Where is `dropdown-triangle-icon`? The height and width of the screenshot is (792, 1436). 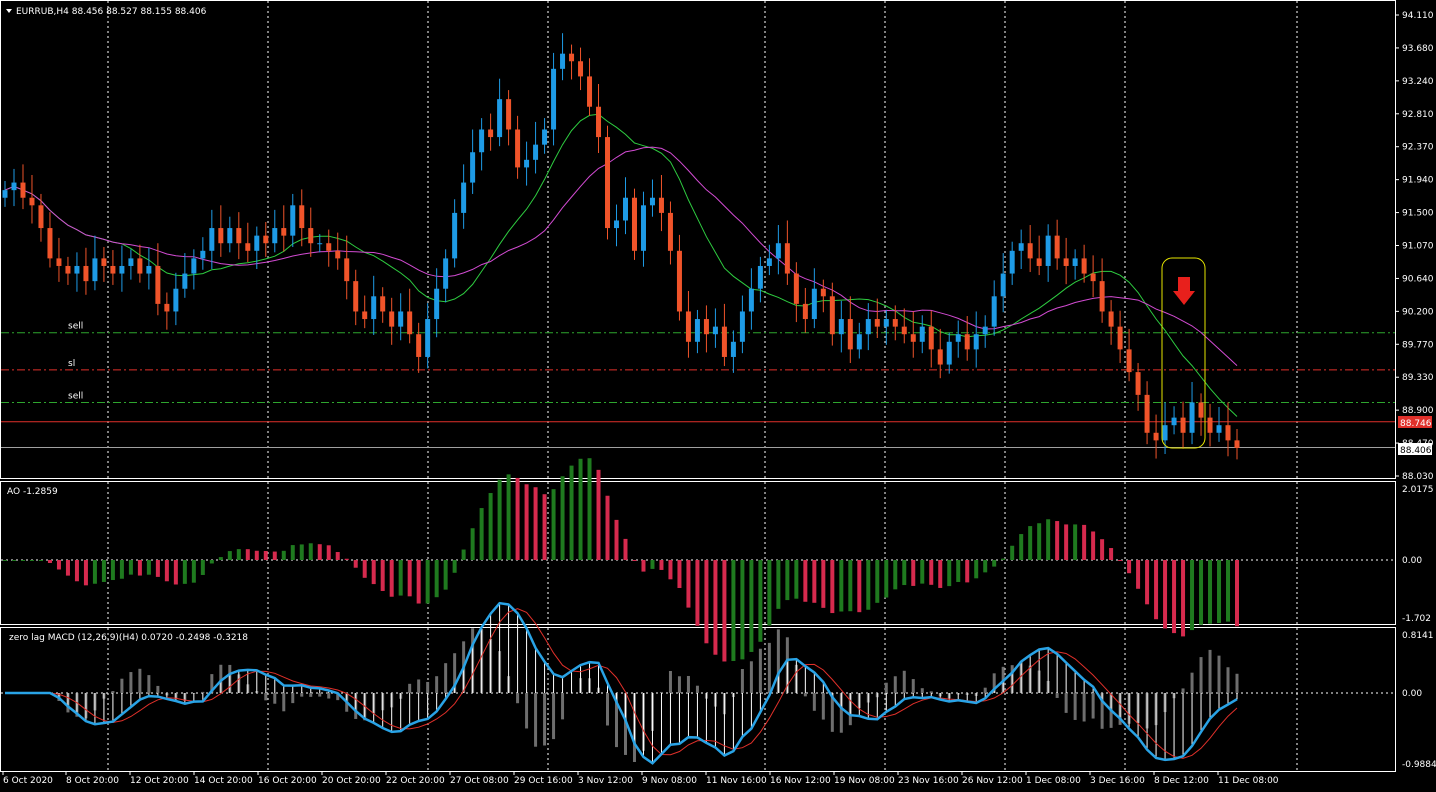 dropdown-triangle-icon is located at coordinates (9, 11).